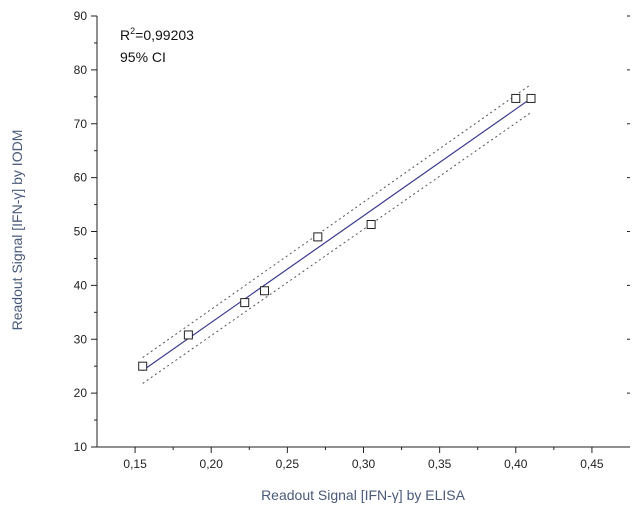 The image size is (633, 506). What do you see at coordinates (143, 57) in the screenshot?
I see `ci-annotation: 95% CI` at bounding box center [143, 57].